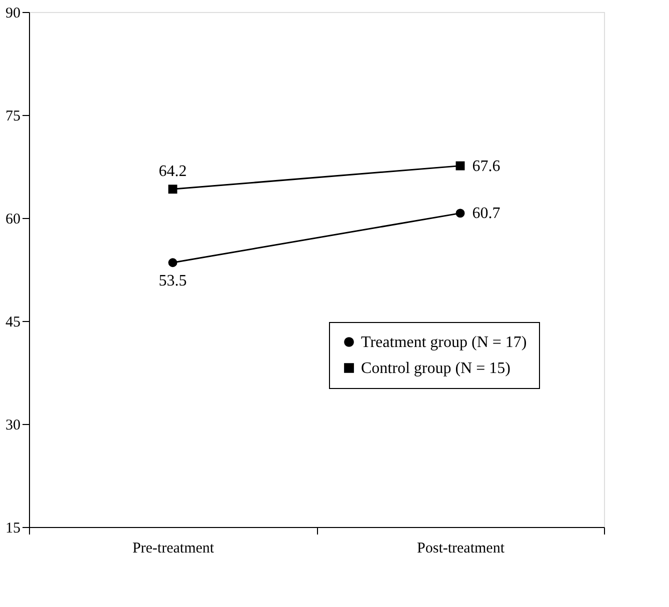  What do you see at coordinates (444, 342) in the screenshot?
I see `legend-label: Treatment group (N = 17)` at bounding box center [444, 342].